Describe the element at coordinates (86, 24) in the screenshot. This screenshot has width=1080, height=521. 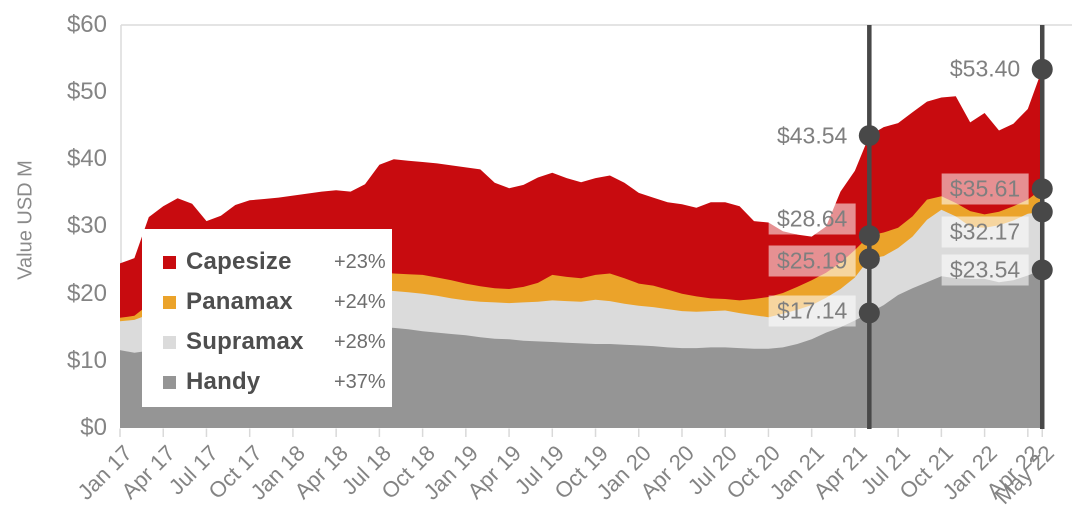
I see `y-tick-label: $60` at that location.